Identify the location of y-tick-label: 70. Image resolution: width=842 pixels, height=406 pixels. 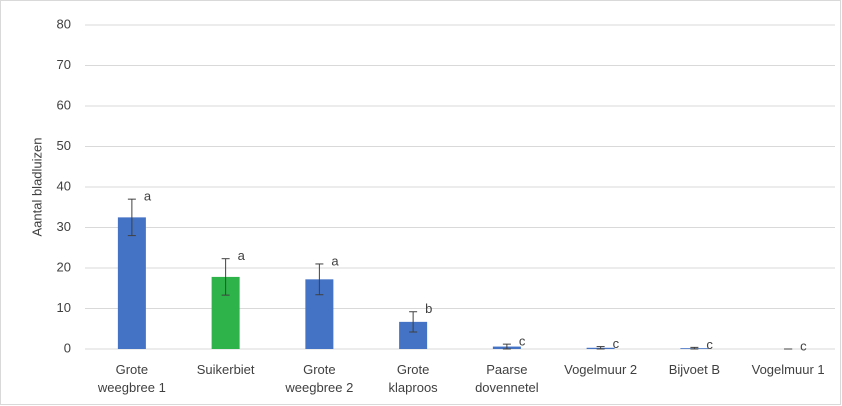
(64, 64).